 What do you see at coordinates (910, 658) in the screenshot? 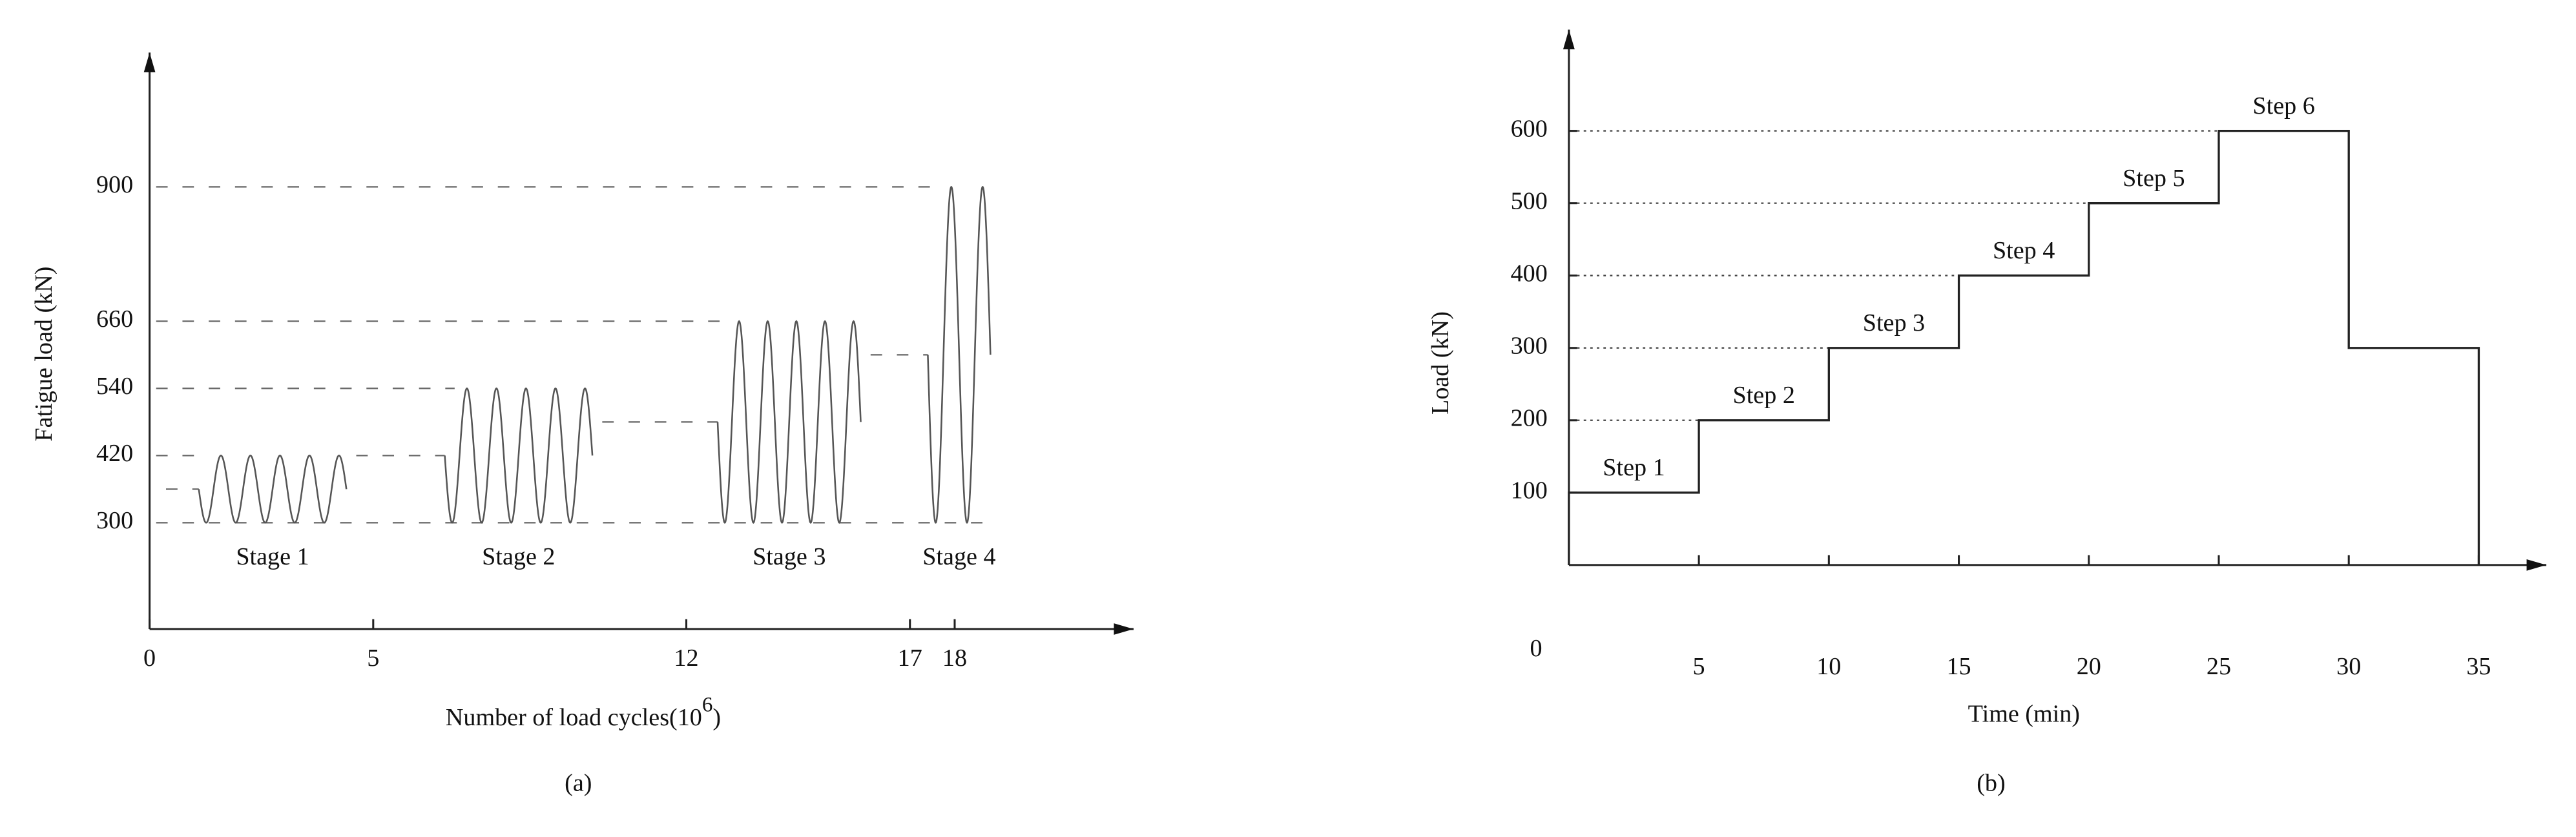
I see `x-tick-label: 17` at bounding box center [910, 658].